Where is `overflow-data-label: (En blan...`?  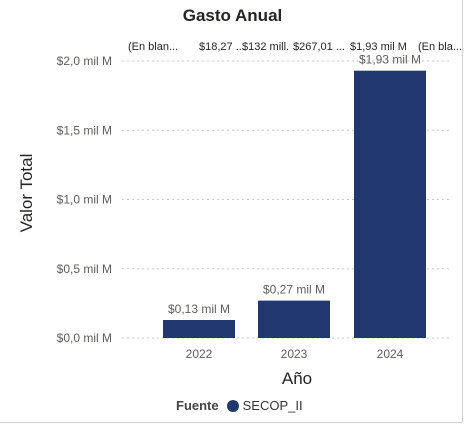 overflow-data-label: (En blan... is located at coordinates (153, 47).